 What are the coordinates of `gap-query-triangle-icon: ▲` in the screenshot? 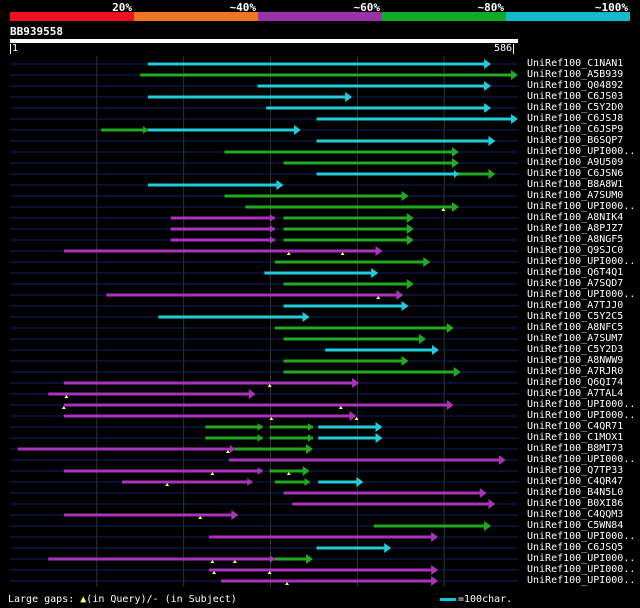 It's located at (83, 599).